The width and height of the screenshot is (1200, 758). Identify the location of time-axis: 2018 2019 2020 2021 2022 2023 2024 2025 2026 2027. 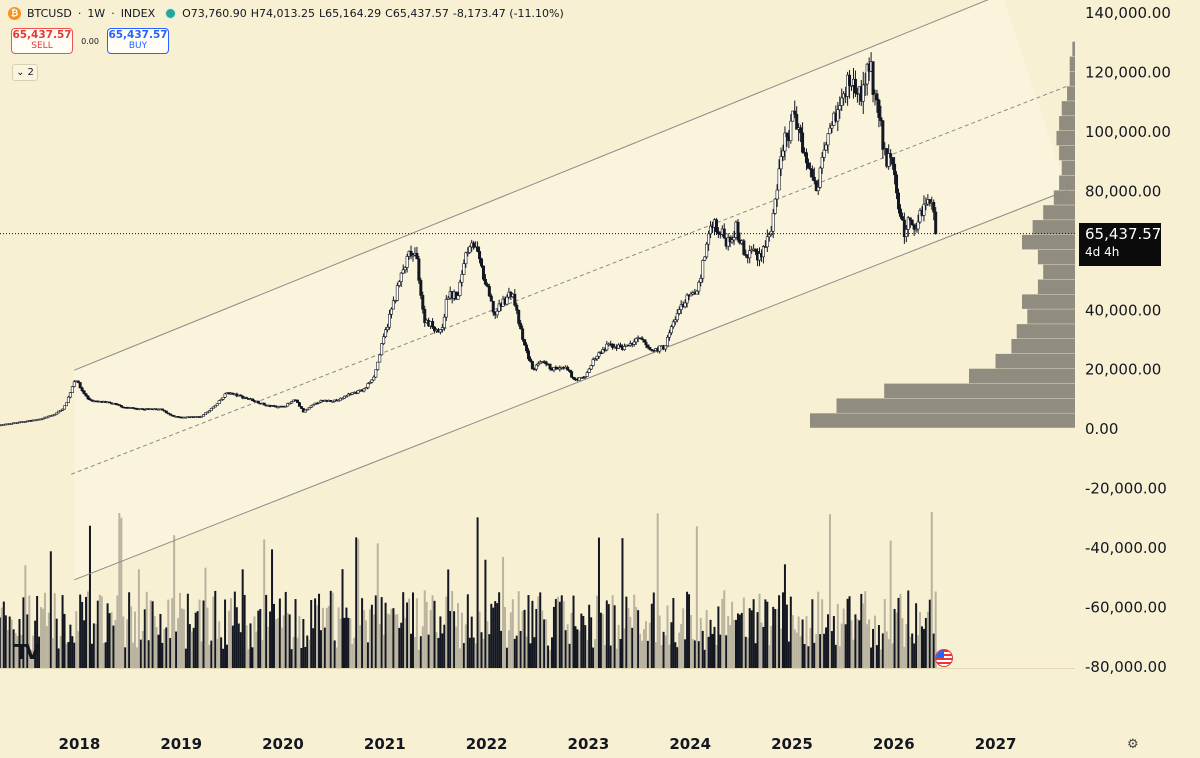
(538, 744).